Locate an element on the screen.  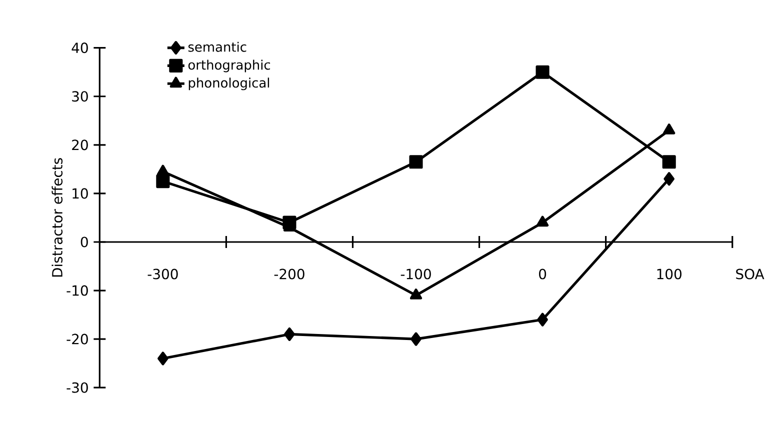
legend-label: orthographic is located at coordinates (229, 65).